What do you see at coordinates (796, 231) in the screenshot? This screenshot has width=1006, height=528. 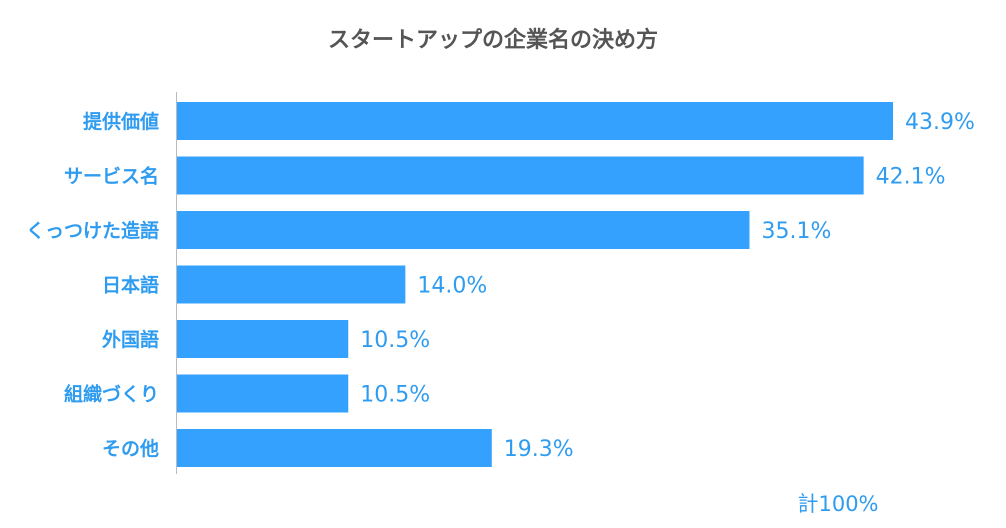 I see `value-label: 35.1%` at bounding box center [796, 231].